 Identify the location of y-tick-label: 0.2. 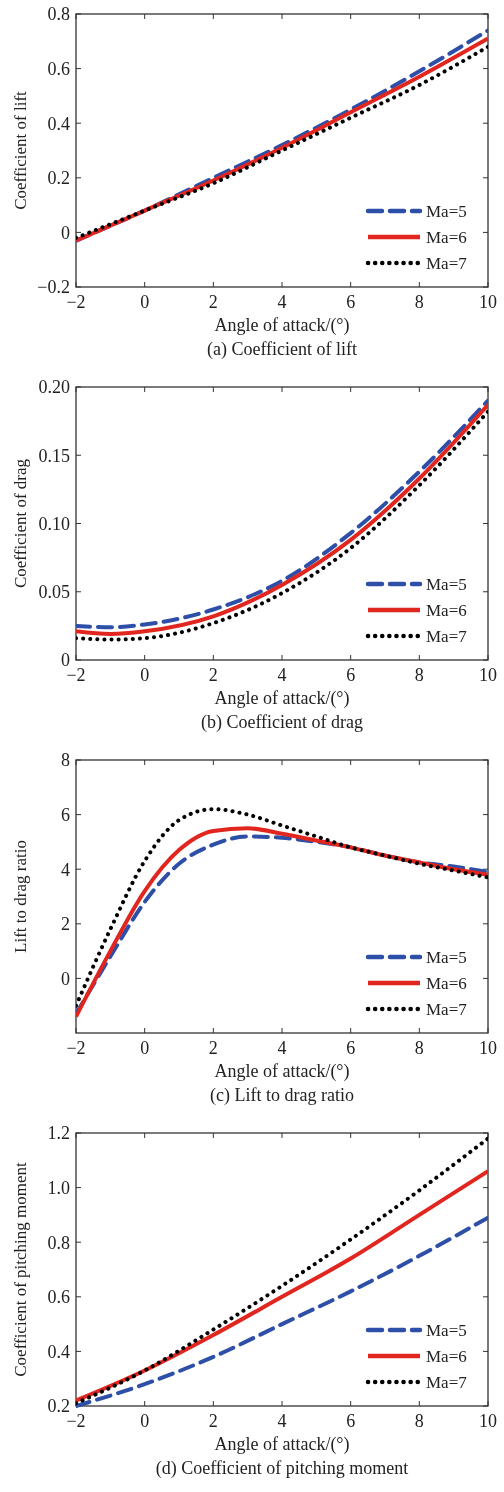
(58, 178).